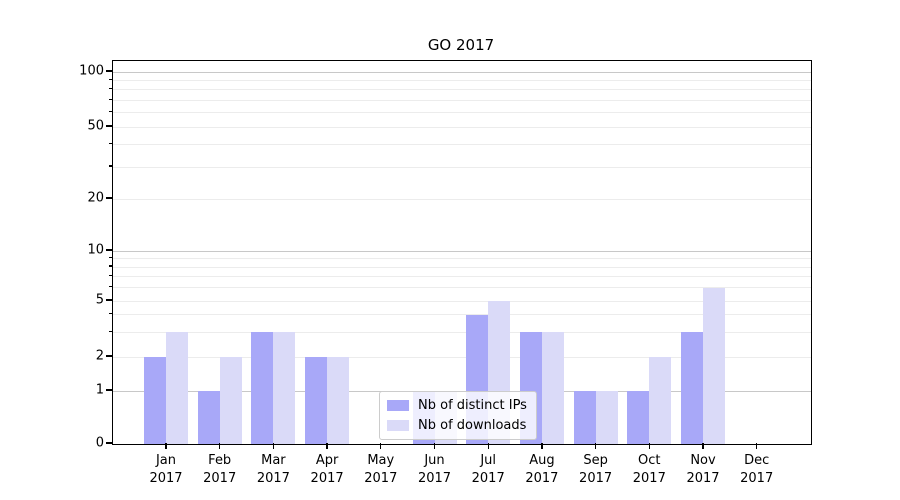  What do you see at coordinates (398, 425) in the screenshot?
I see `legend-swatch-downloads` at bounding box center [398, 425].